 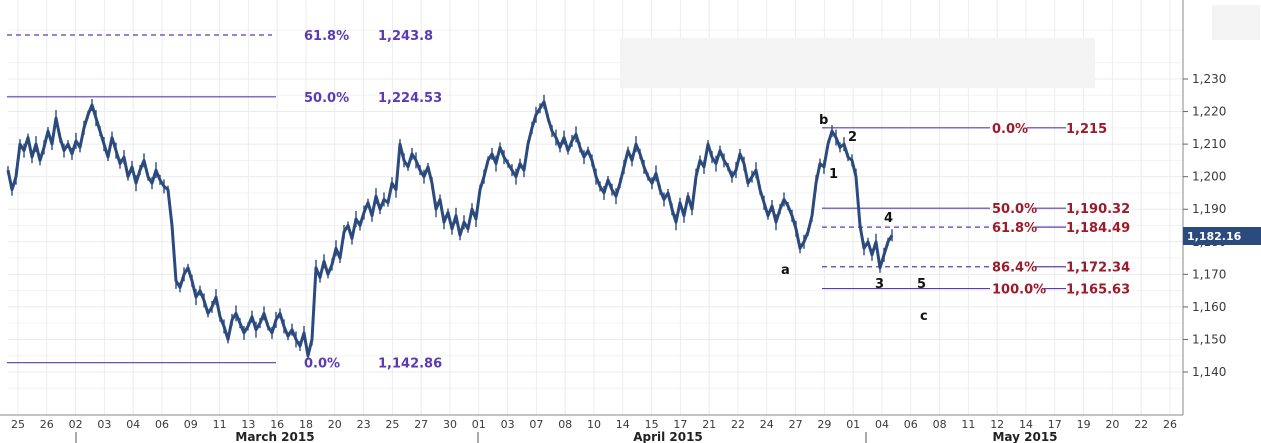 I want to click on fib-left-pct: 61.8%, so click(x=326, y=36).